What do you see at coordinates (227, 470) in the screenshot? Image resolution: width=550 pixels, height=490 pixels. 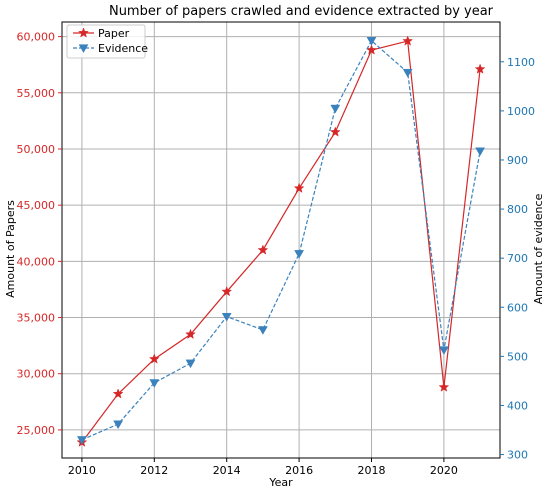 I see `x-tick-label: 2014` at bounding box center [227, 470].